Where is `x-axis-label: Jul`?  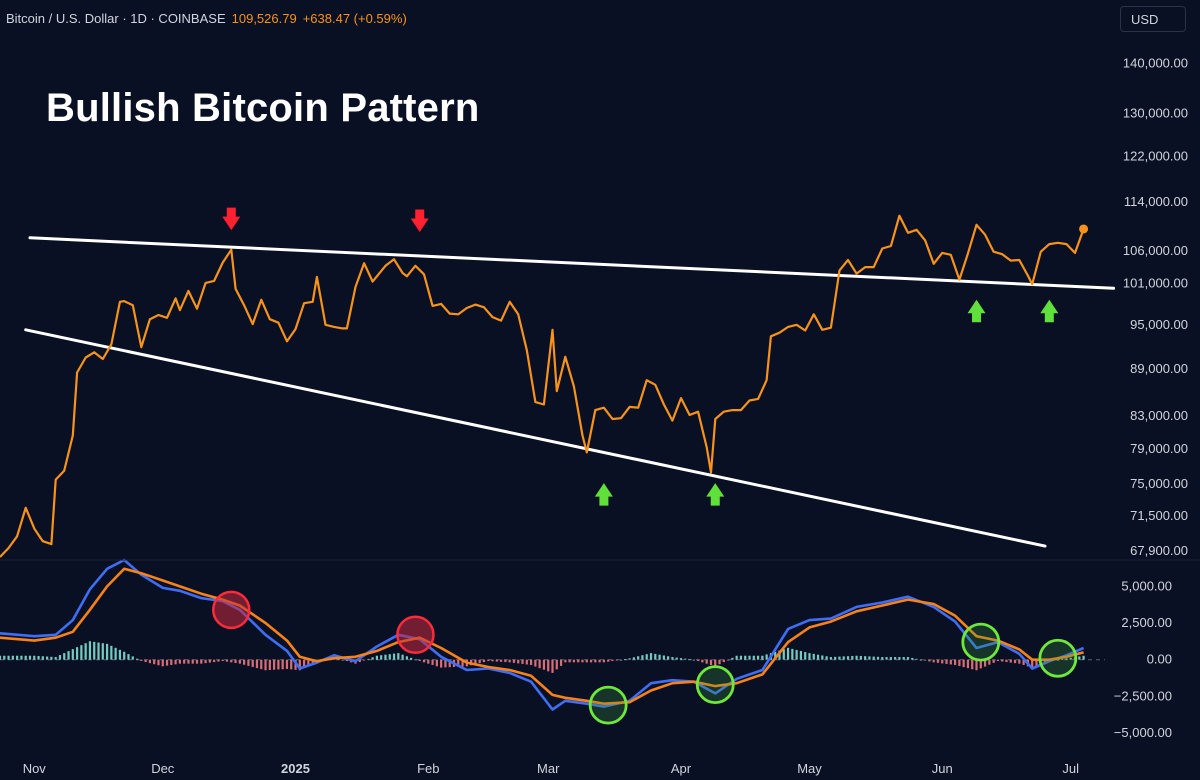
x-axis-label: Jul is located at coordinates (1070, 768).